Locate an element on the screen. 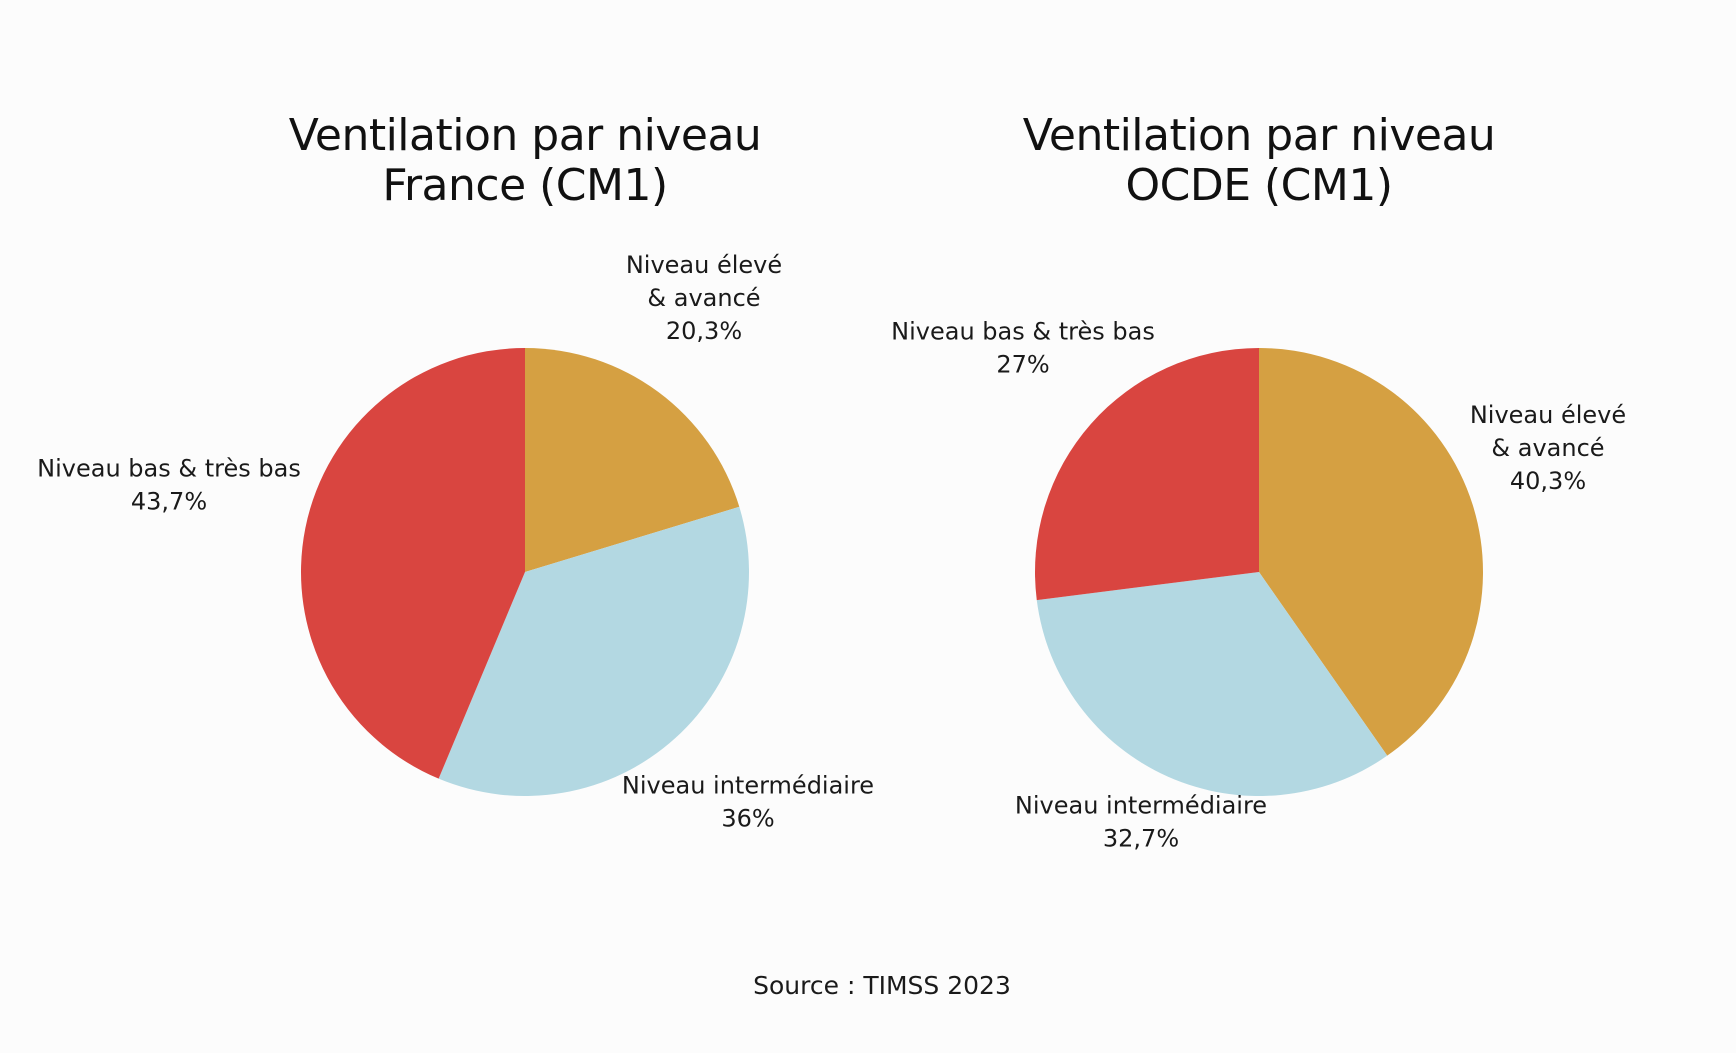  slice-label: Niveau élevé & avancé 40,3% is located at coordinates (1548, 448).